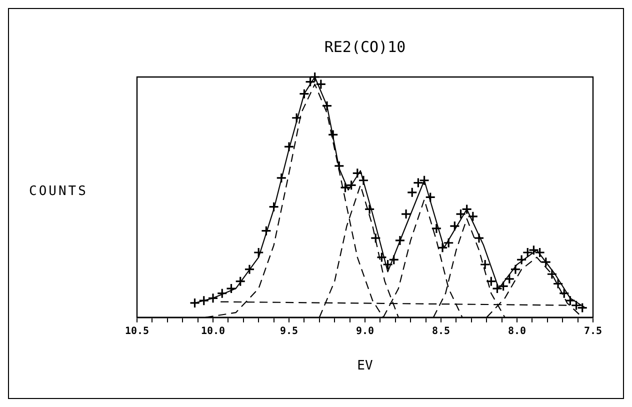 The width and height of the screenshot is (632, 407). What do you see at coordinates (365, 366) in the screenshot?
I see `x-axis-title: EV` at bounding box center [365, 366].